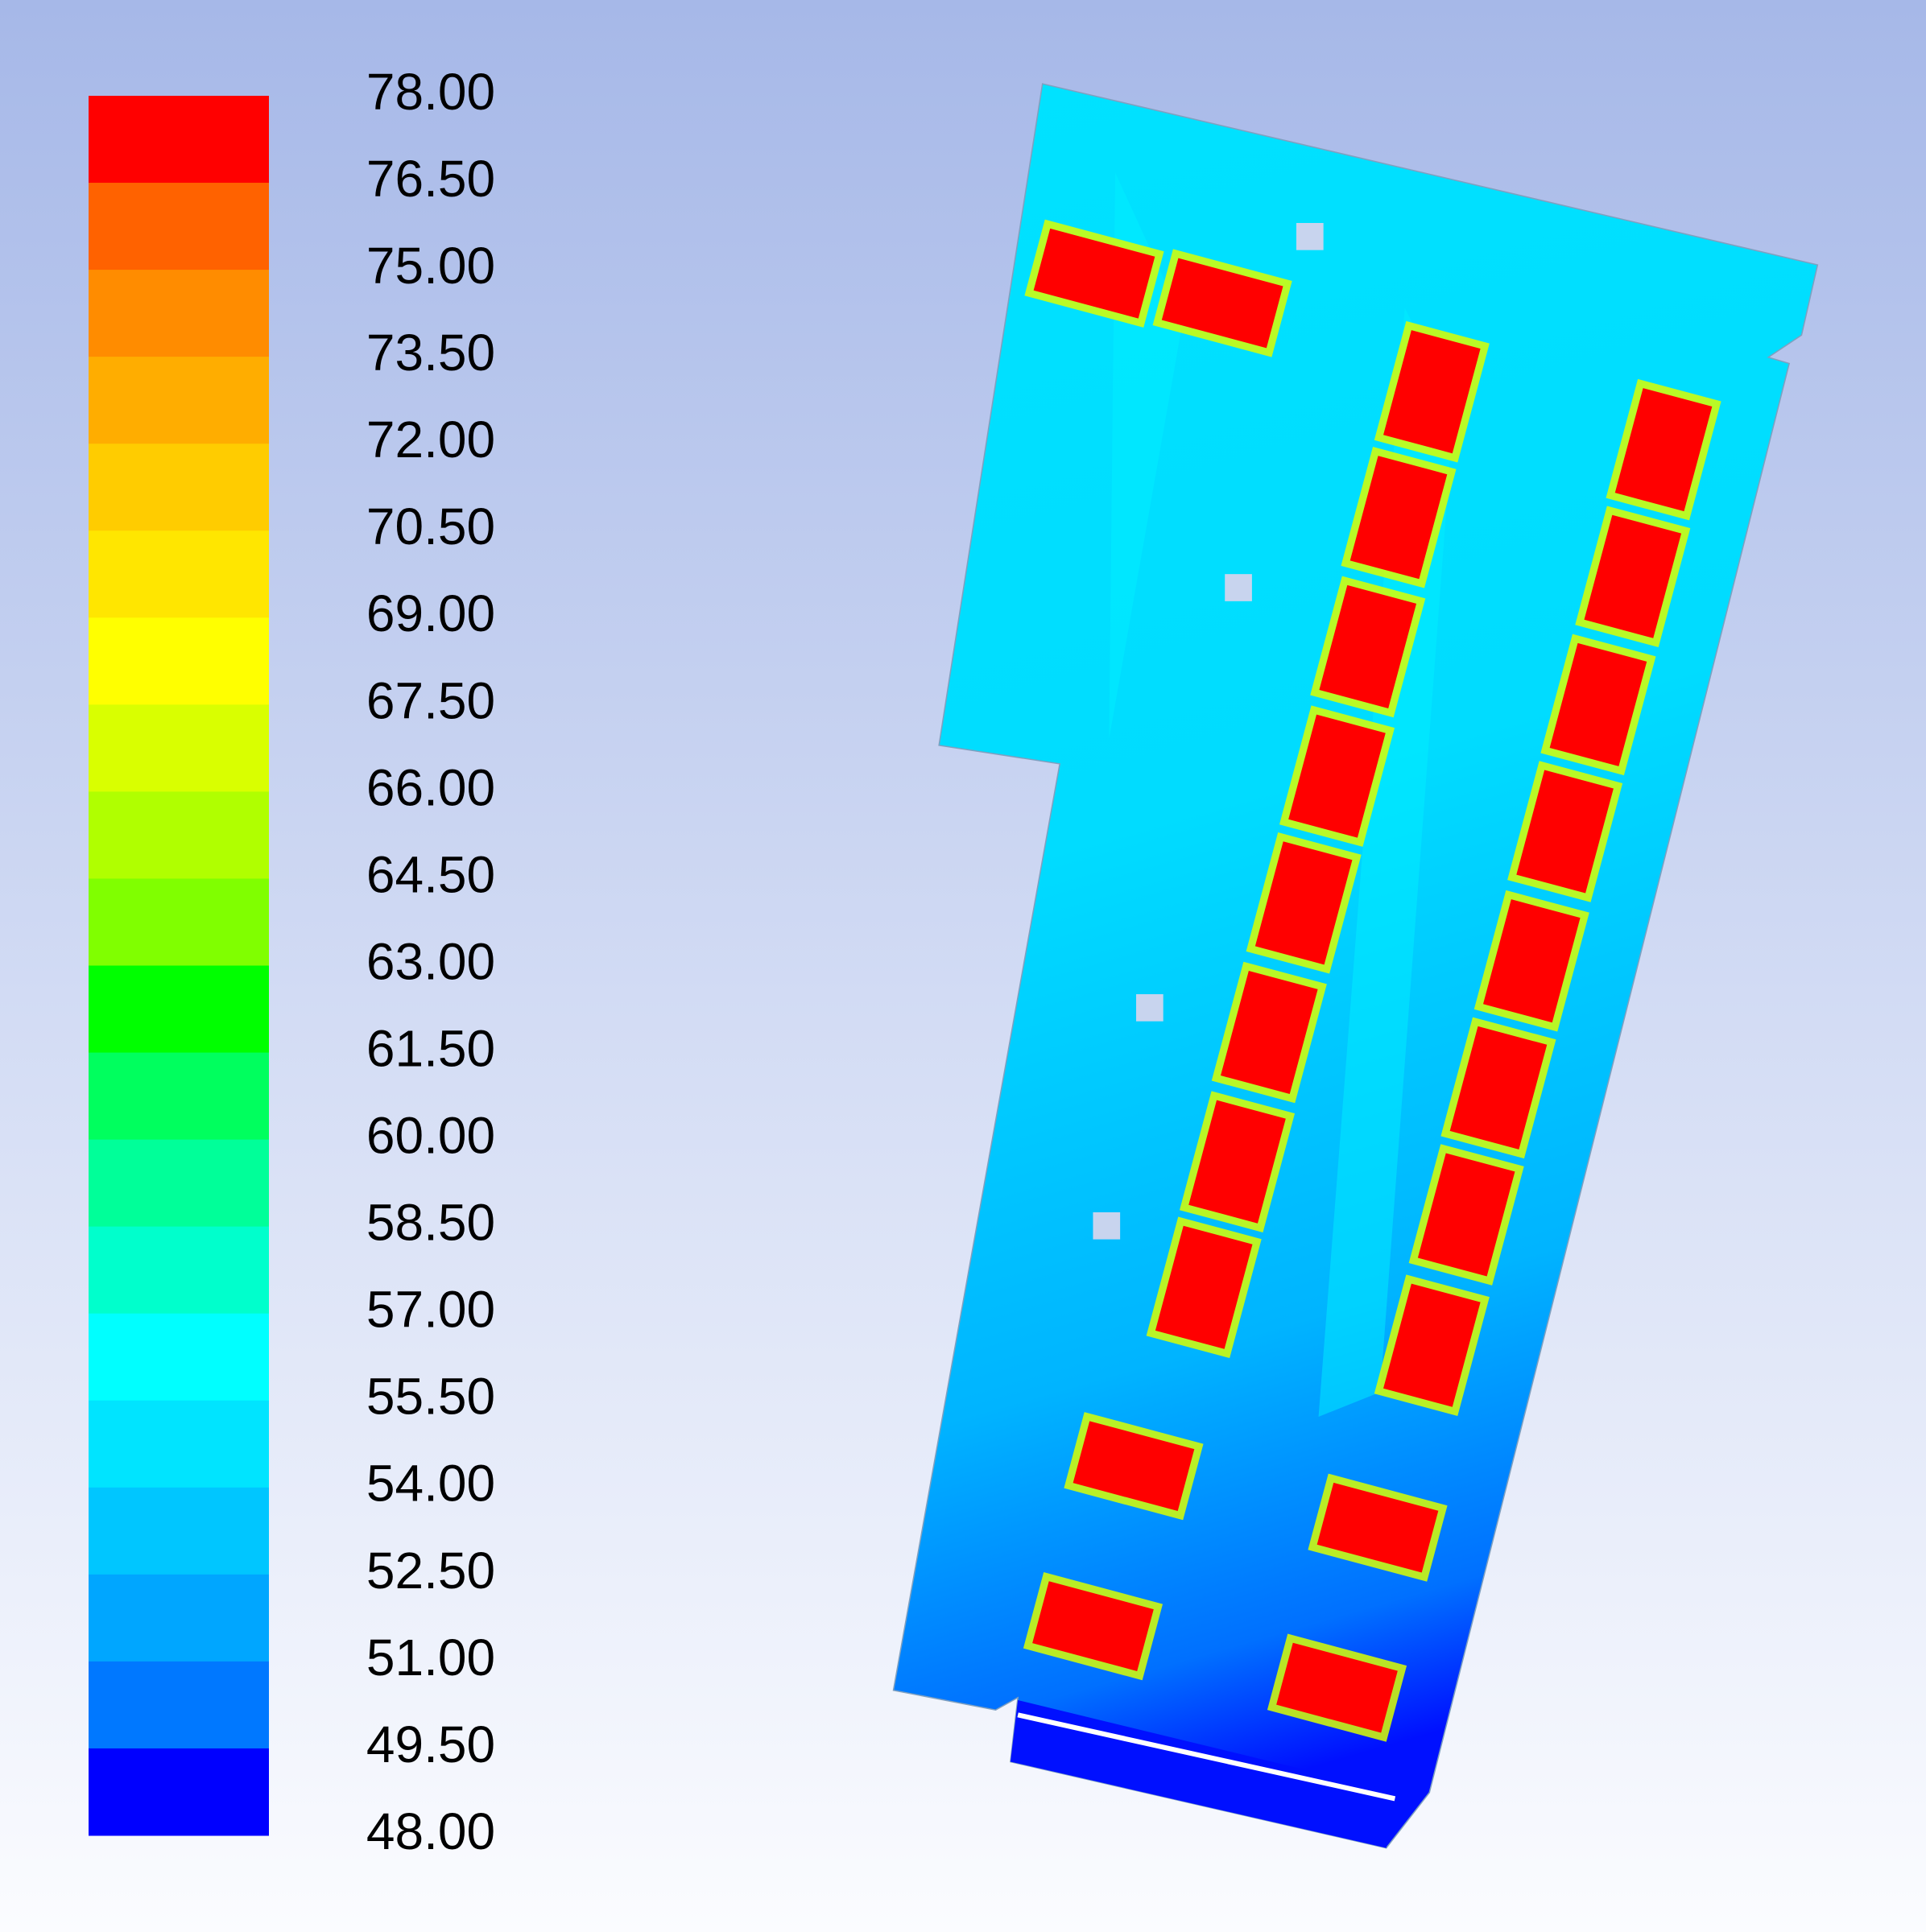 Image resolution: width=1926 pixels, height=1932 pixels. Describe the element at coordinates (430, 1223) in the screenshot. I see `legend-label: 58.50` at that location.